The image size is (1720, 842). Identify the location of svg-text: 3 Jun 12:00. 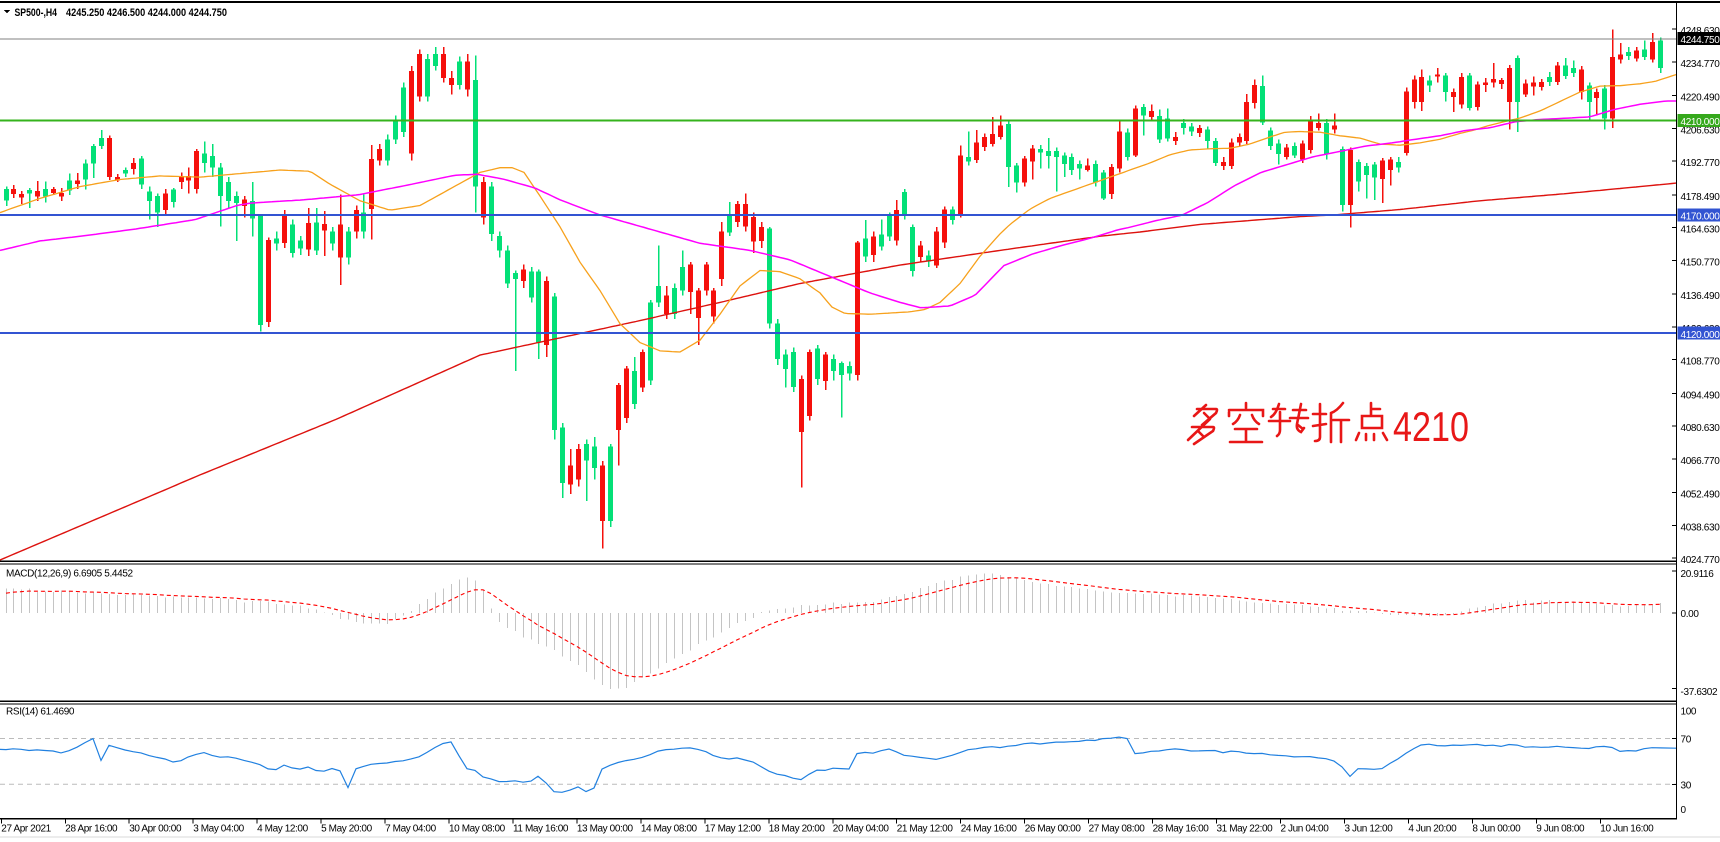
(1369, 829).